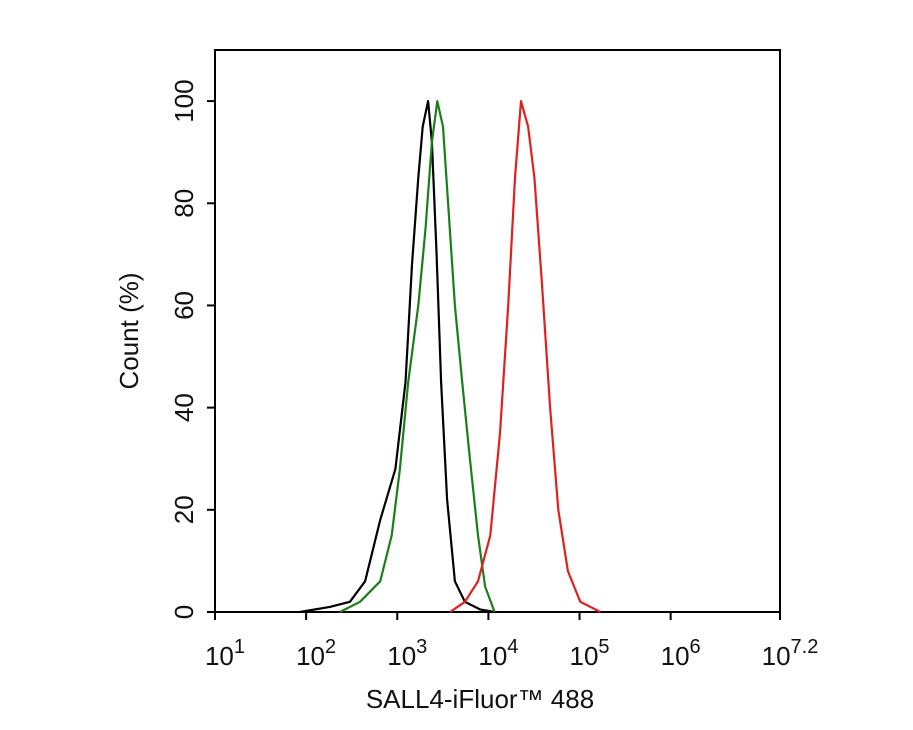  Describe the element at coordinates (184, 509) in the screenshot. I see `y-tick-label: 20` at that location.